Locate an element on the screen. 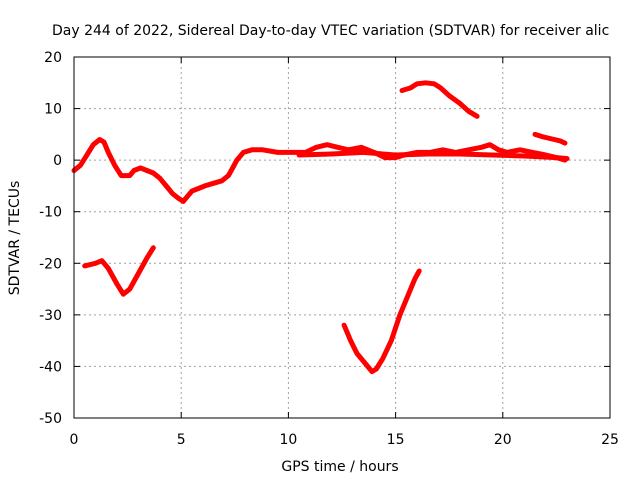 Image resolution: width=640 pixels, height=480 pixels. x-tick-label: 20 is located at coordinates (503, 440).